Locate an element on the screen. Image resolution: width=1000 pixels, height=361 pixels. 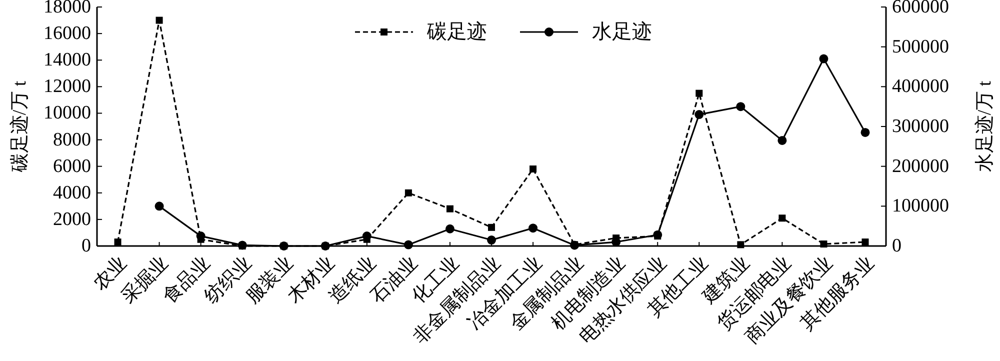
y-tick-label: 12000 is located at coordinates (67, 87).